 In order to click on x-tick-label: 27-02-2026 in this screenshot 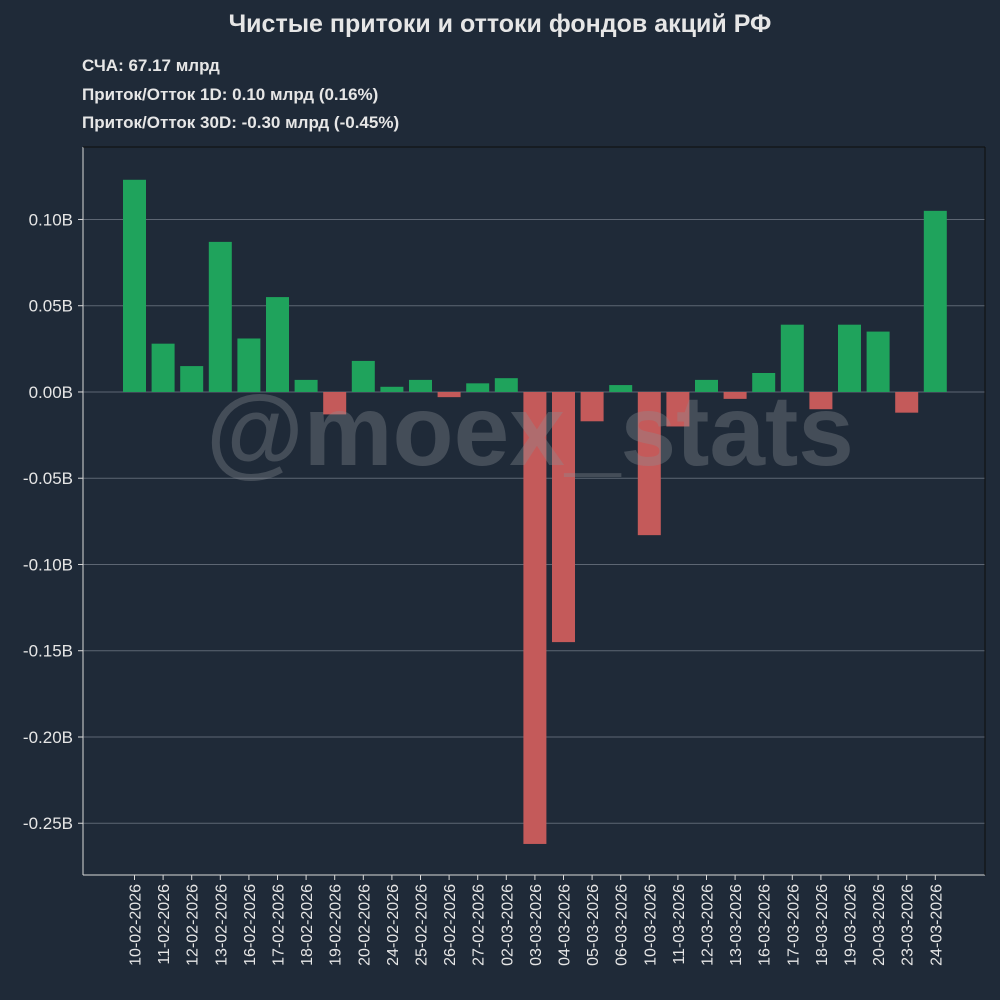, I will do `click(479, 925)`.